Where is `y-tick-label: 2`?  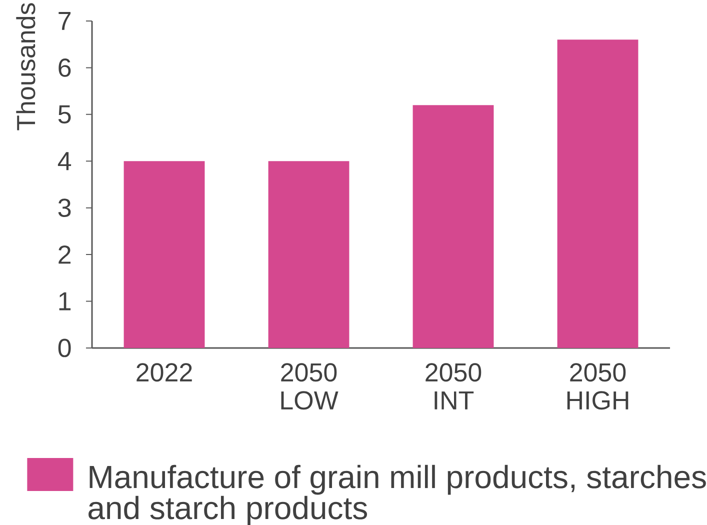
y-tick-label: 2 is located at coordinates (64, 254).